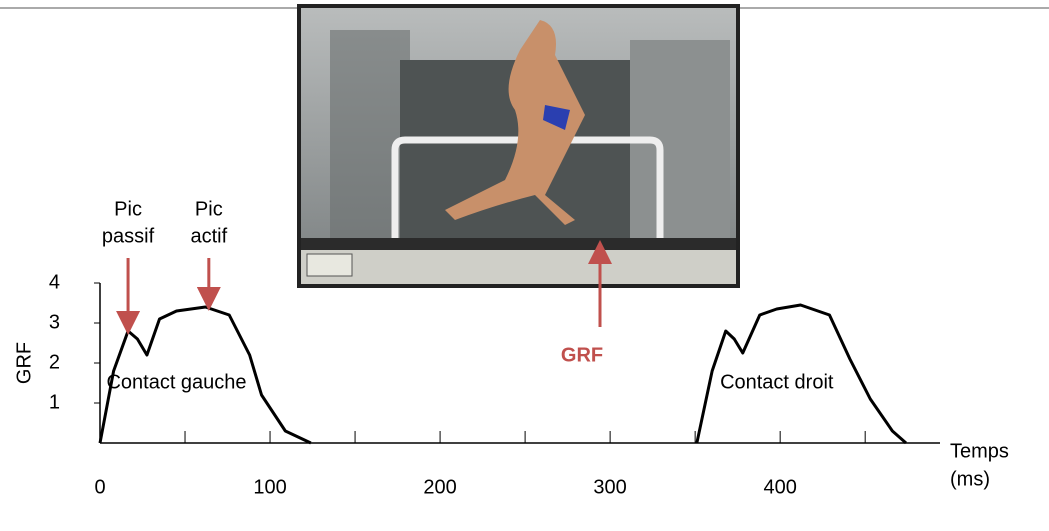  Describe the element at coordinates (779, 487) in the screenshot. I see `x-tick-label: 400` at that location.